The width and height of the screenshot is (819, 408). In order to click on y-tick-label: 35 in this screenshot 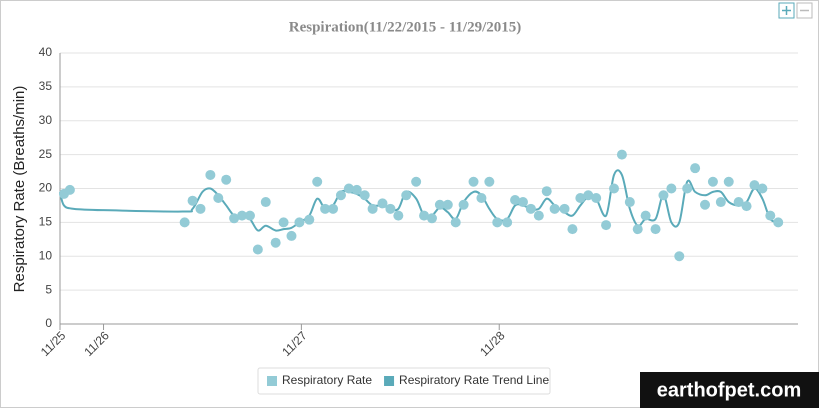, I will do `click(46, 86)`.